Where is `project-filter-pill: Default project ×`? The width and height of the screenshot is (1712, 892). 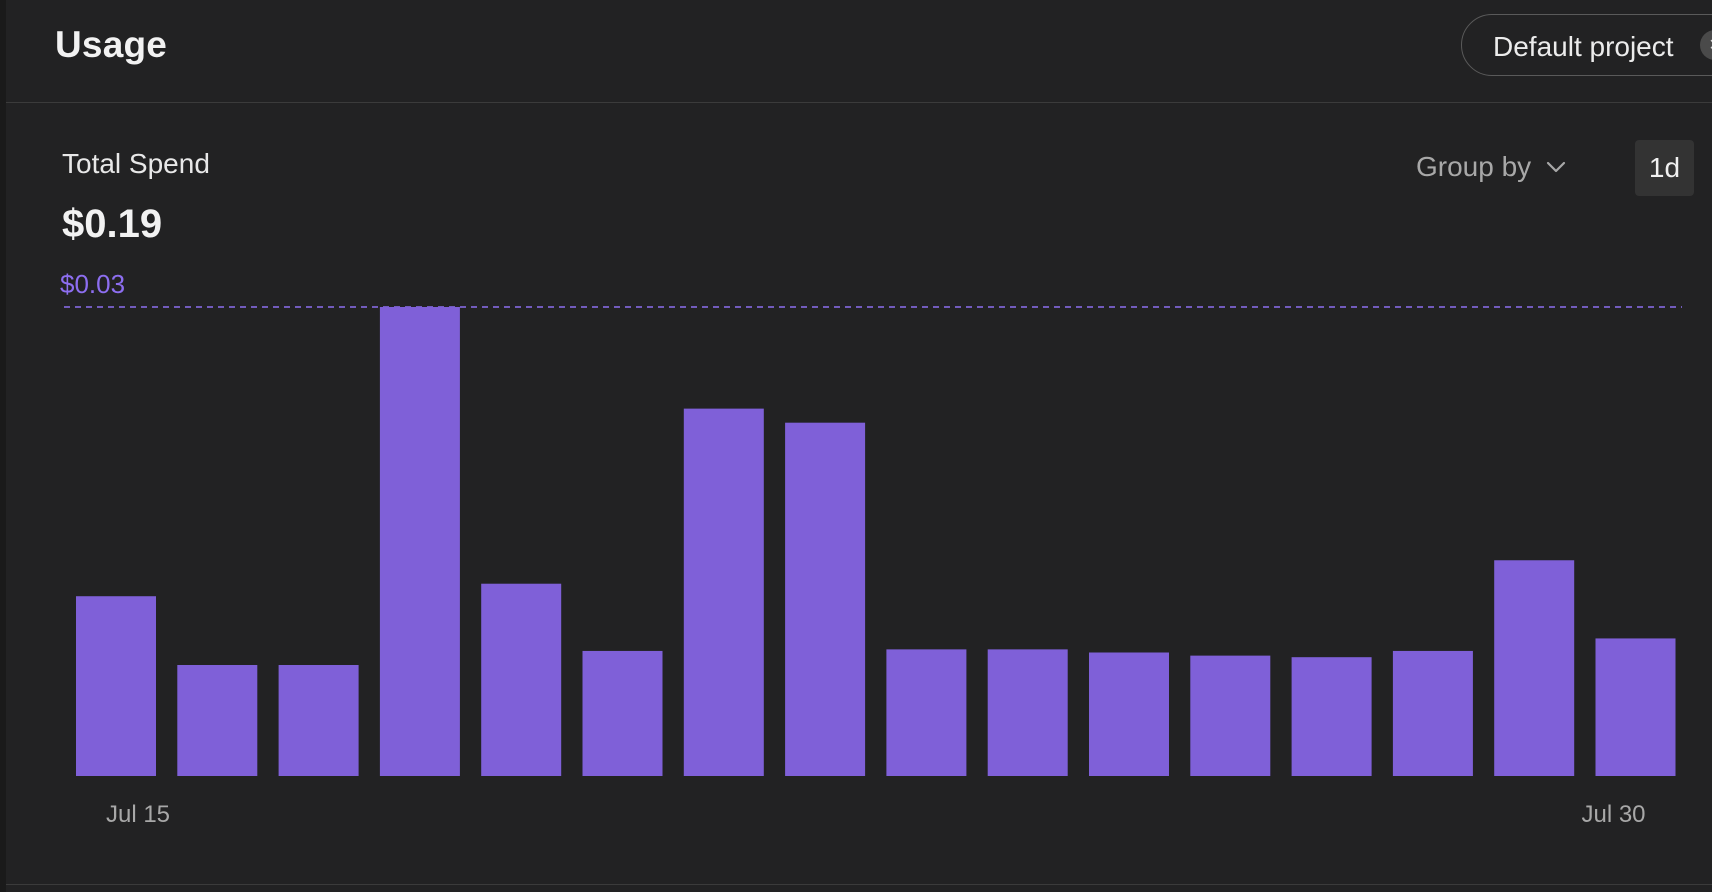
project-filter-pill: Default project × is located at coordinates (1586, 45).